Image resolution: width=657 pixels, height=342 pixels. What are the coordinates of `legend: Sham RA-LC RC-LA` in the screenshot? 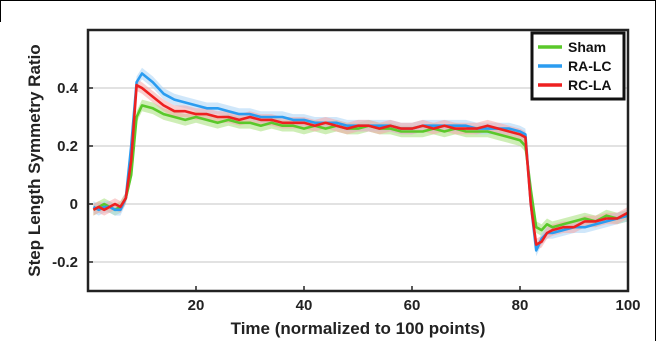 It's located at (578, 66).